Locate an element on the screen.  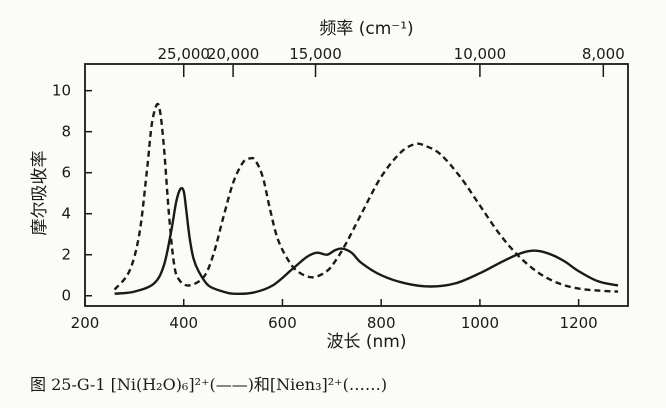
y-tick-label: 0 is located at coordinates (66, 296).